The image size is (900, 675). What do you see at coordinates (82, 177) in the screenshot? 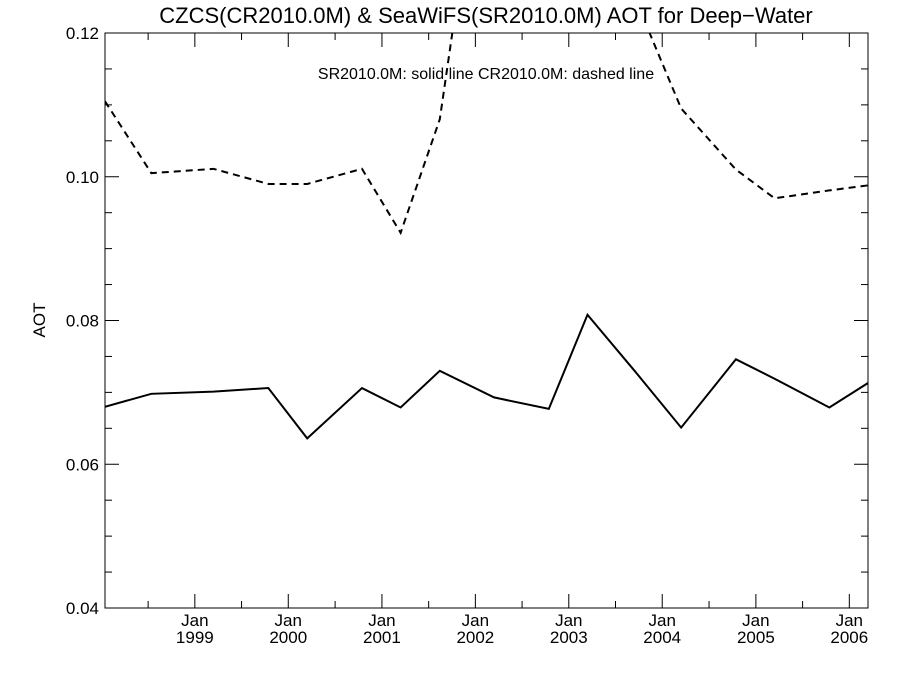
I see `y-tick-label: 0.10` at bounding box center [82, 177].